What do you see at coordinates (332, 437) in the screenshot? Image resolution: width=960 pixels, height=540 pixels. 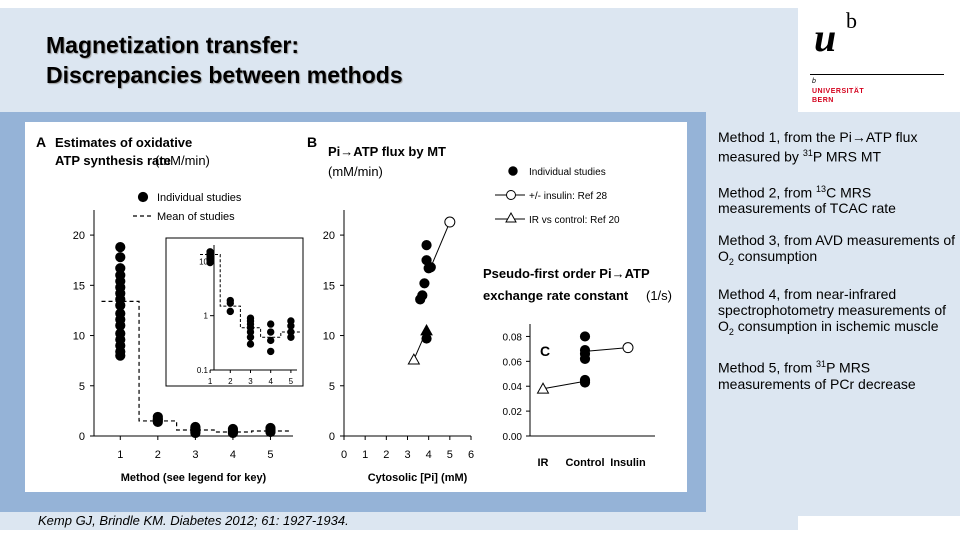 I see `panel-b-y-tick-label: 0` at bounding box center [332, 437].